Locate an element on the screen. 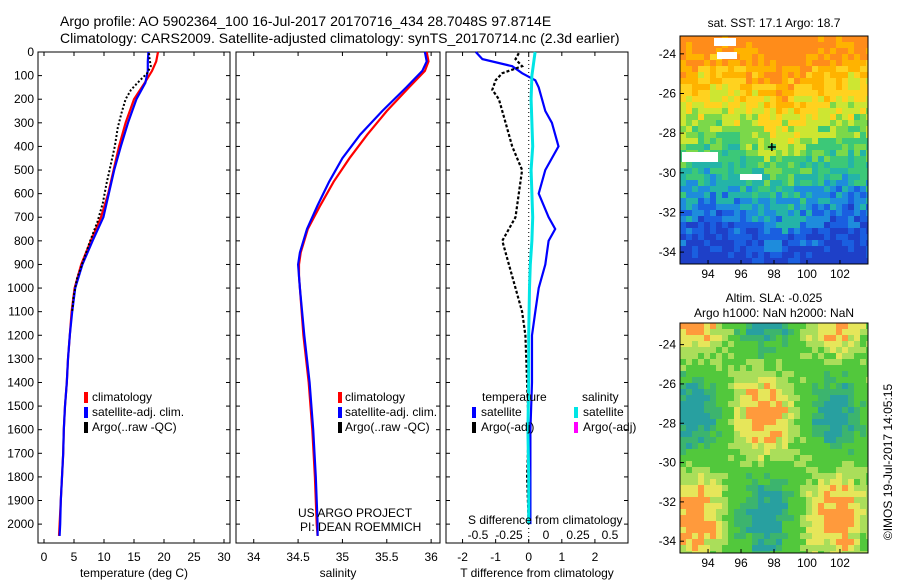  x-tick-label: -2 is located at coordinates (462, 557).